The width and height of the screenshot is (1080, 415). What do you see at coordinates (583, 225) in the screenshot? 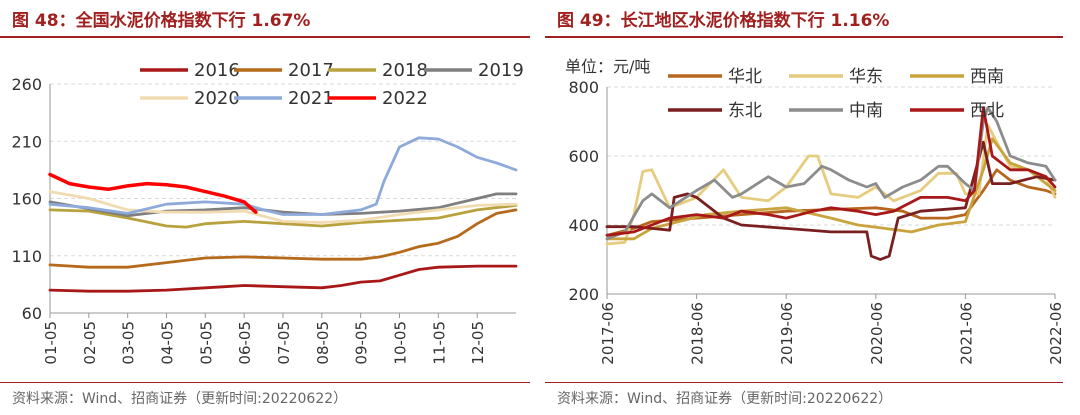
I see `y-tick-label: 400` at bounding box center [583, 225].